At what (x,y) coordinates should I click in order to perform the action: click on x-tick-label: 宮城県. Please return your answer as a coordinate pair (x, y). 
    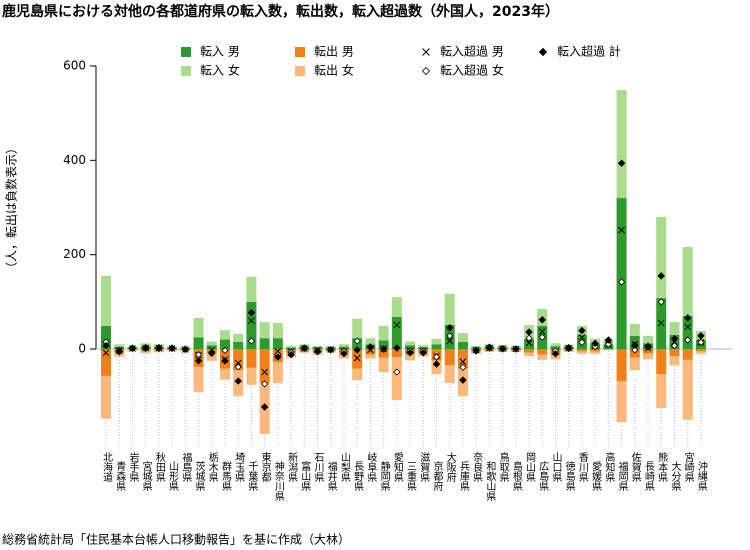
    Looking at the image, I should click on (146, 476).